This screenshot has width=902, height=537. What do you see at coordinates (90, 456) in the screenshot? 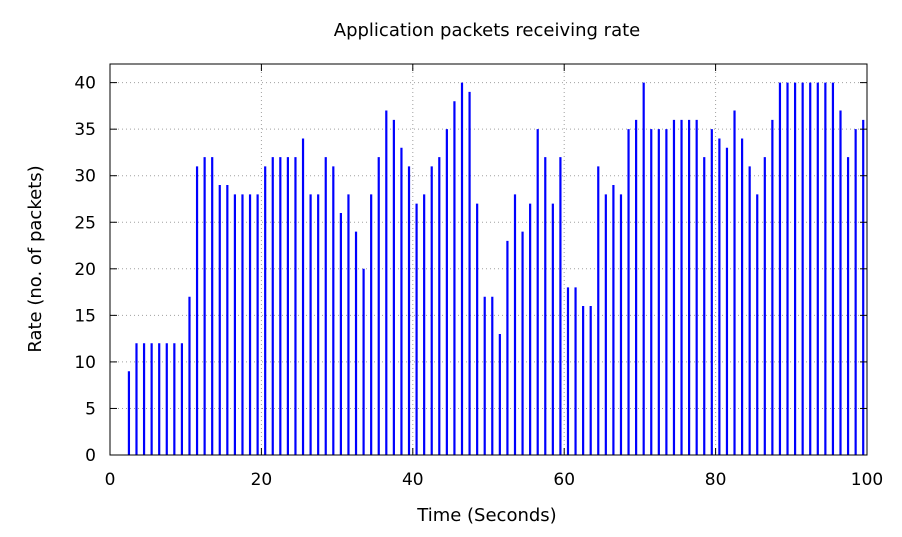
I see `y-tick-label: 0` at bounding box center [90, 456].